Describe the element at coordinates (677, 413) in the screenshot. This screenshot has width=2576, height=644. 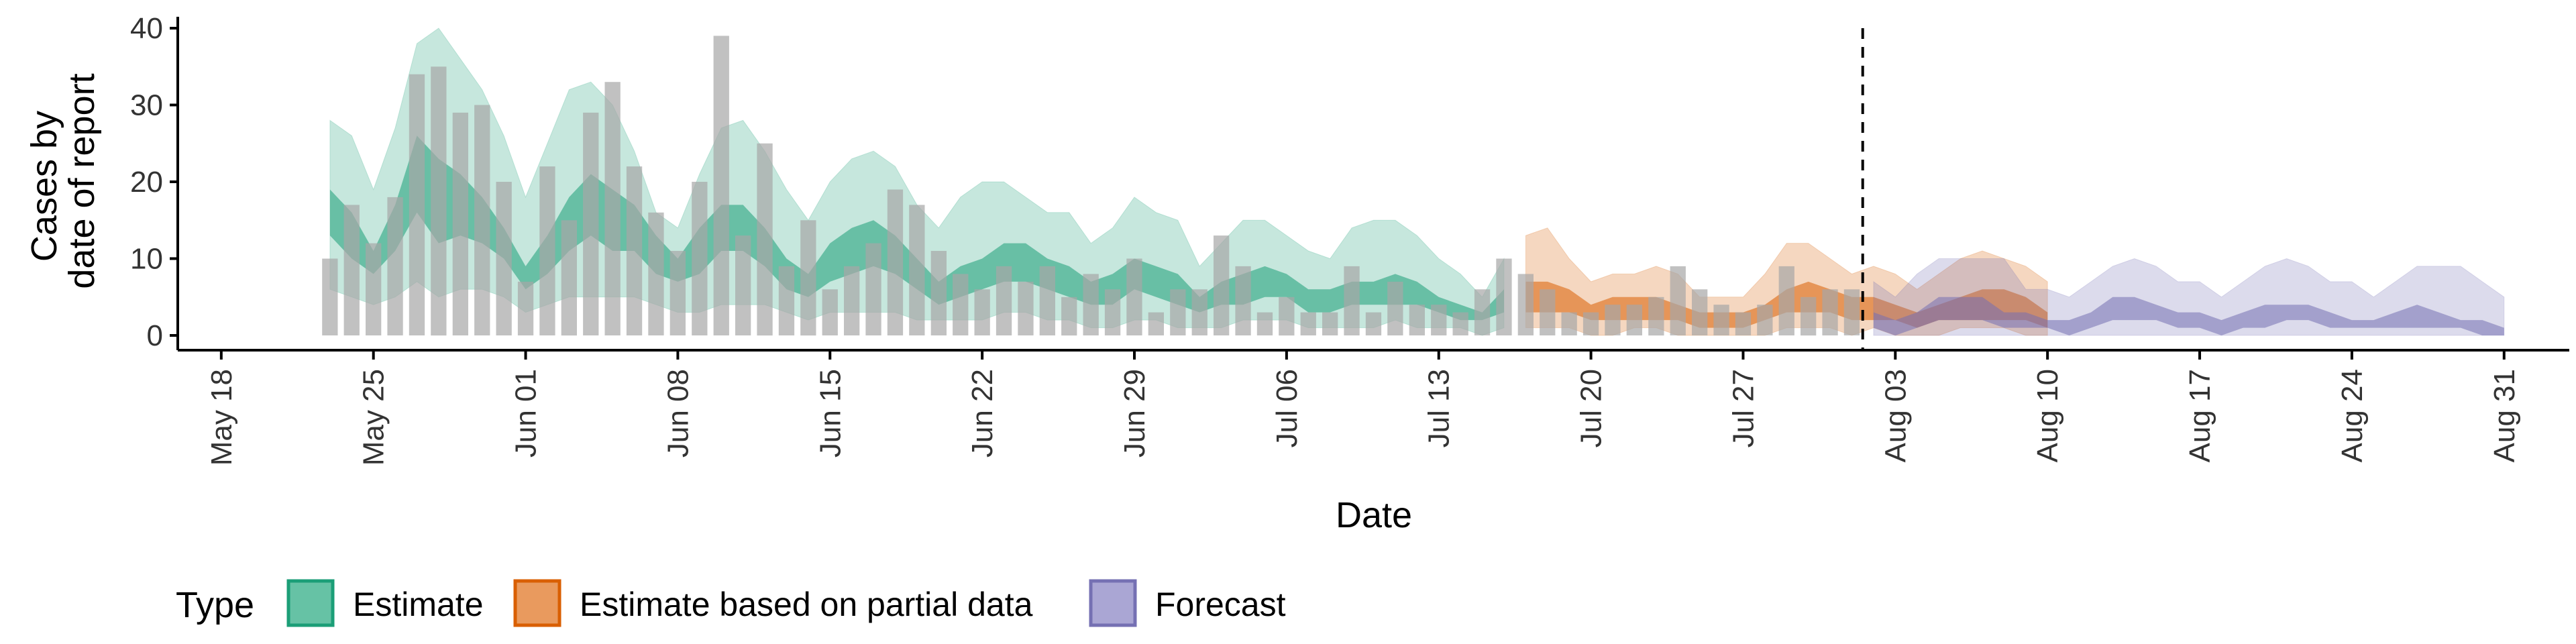
I see `x-tick-label: Jun 08` at that location.